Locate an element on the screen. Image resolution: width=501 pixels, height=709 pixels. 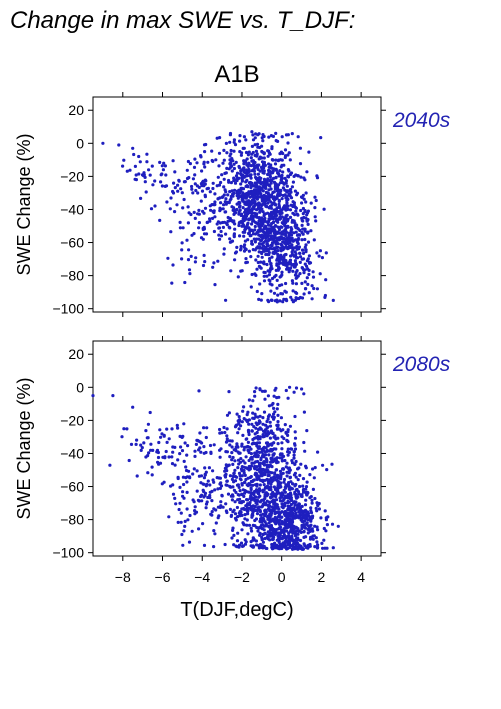
y-tick-label: 0 is located at coordinates (80, 143).